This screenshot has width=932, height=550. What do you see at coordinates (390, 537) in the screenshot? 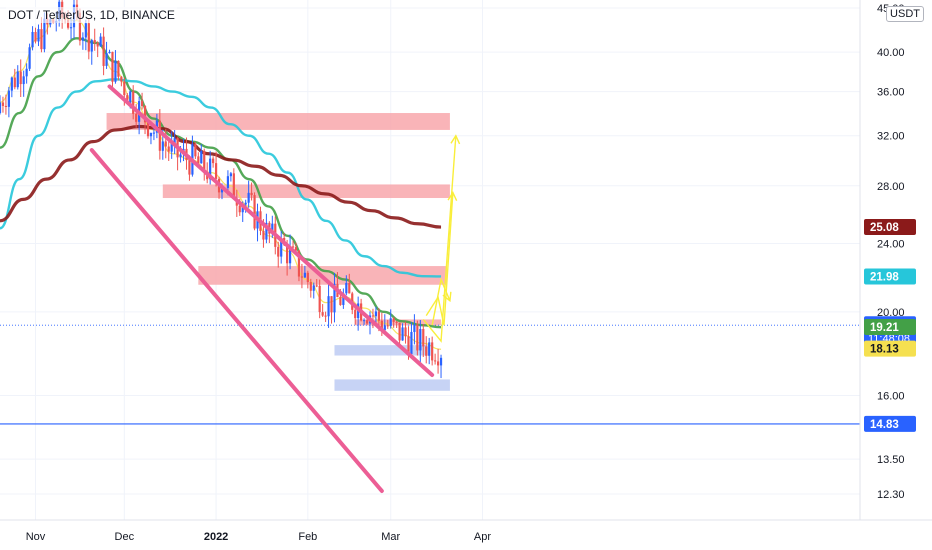
I see `time-tick-label: Mar` at bounding box center [390, 537].